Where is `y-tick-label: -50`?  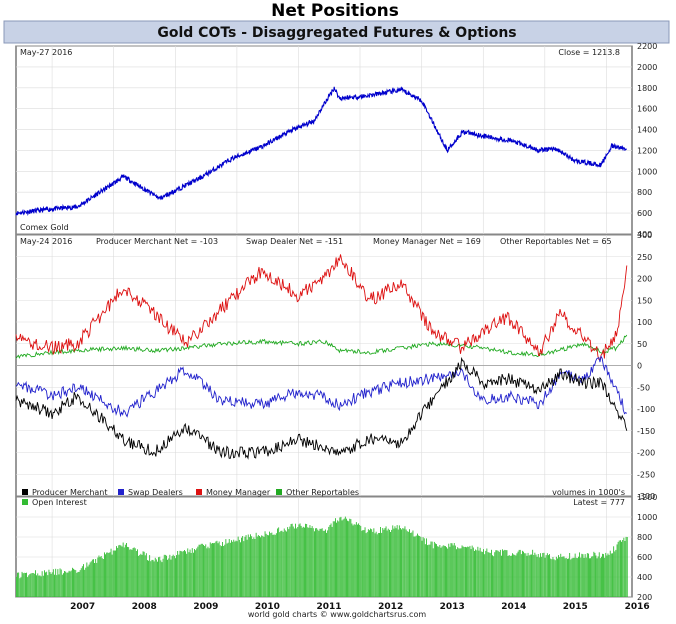
y-tick-label: -50 is located at coordinates (643, 387).